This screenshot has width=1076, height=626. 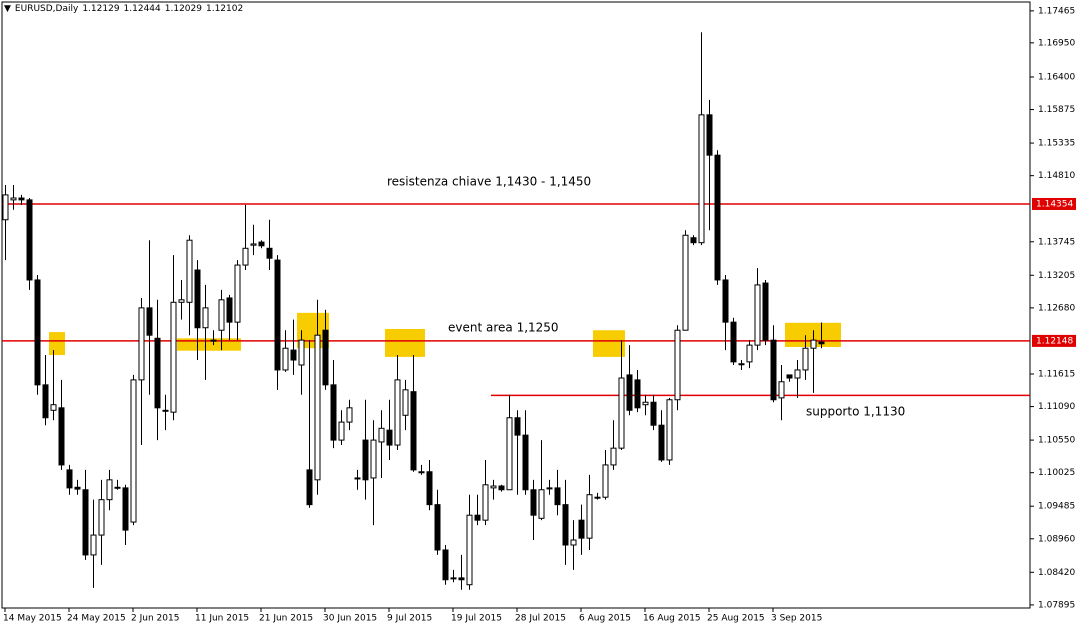 What do you see at coordinates (142, 9) in the screenshot?
I see `high: 1.12444` at bounding box center [142, 9].